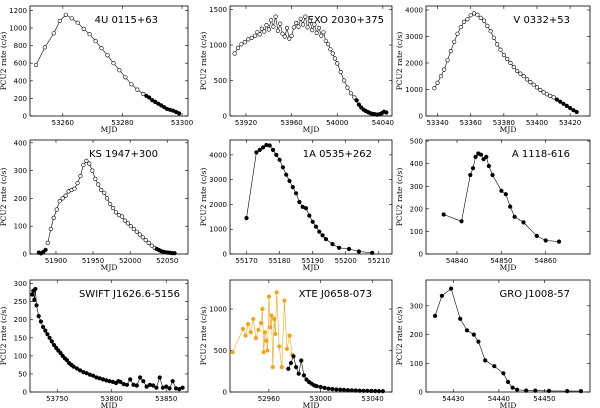 This screenshot has height=408, width=600. What do you see at coordinates (122, 123) in the screenshot?
I see `x-tick-label: 53280` at bounding box center [122, 123].